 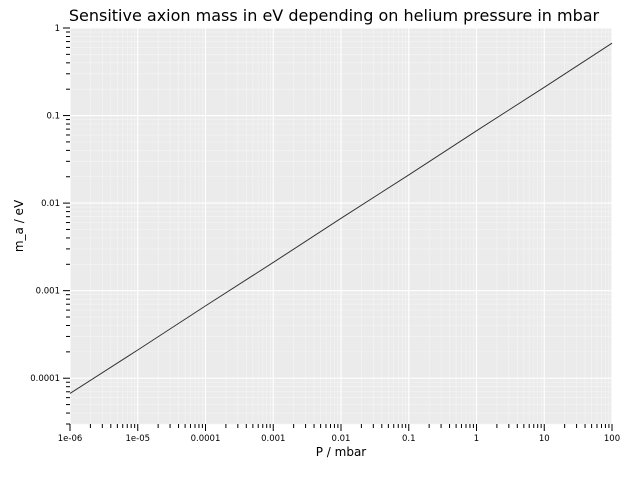 What do you see at coordinates (273, 439) in the screenshot?
I see `x-tick-label: 0.001` at bounding box center [273, 439].